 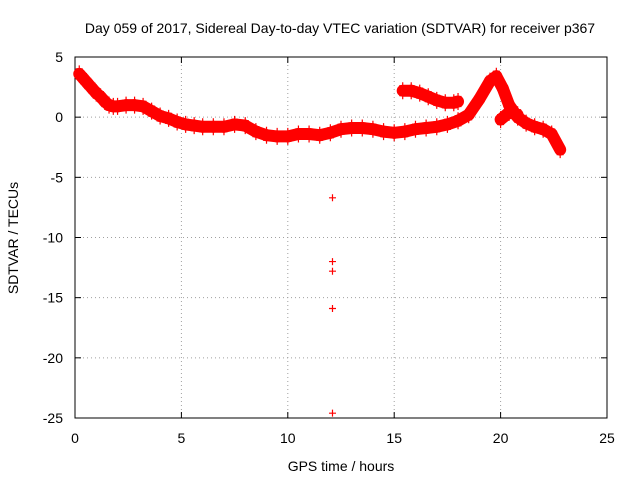 I want to click on y-axis-label: SDTVAR / TECUs, so click(x=13, y=238).